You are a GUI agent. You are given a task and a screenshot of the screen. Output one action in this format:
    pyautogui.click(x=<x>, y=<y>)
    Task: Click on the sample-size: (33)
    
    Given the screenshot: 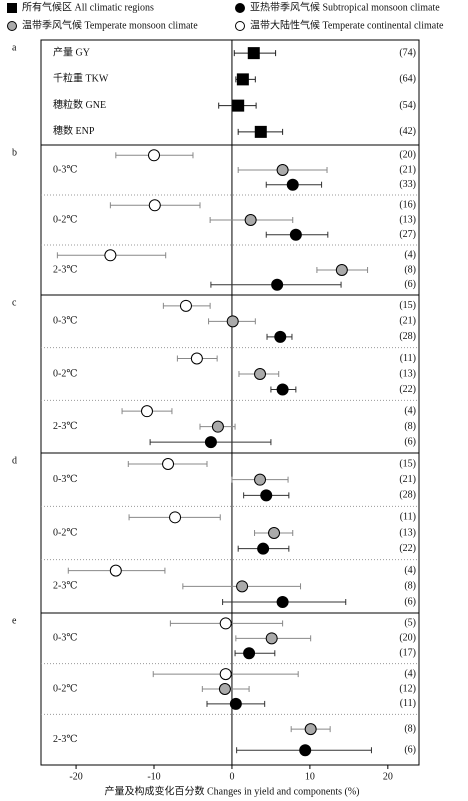 What is the action you would take?
    pyautogui.click(x=407, y=184)
    